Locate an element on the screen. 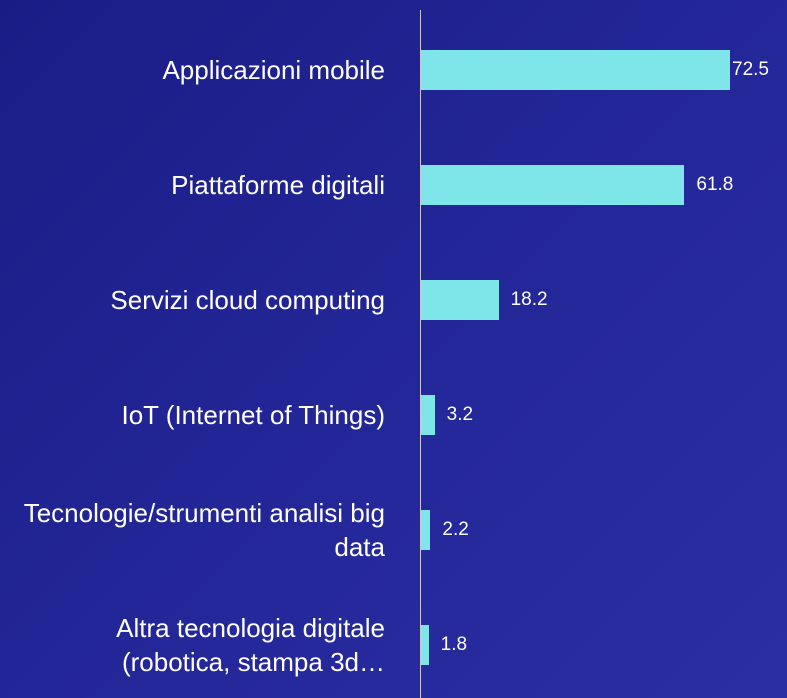  category-label: IoT (Internet of Things) is located at coordinates (253, 415).